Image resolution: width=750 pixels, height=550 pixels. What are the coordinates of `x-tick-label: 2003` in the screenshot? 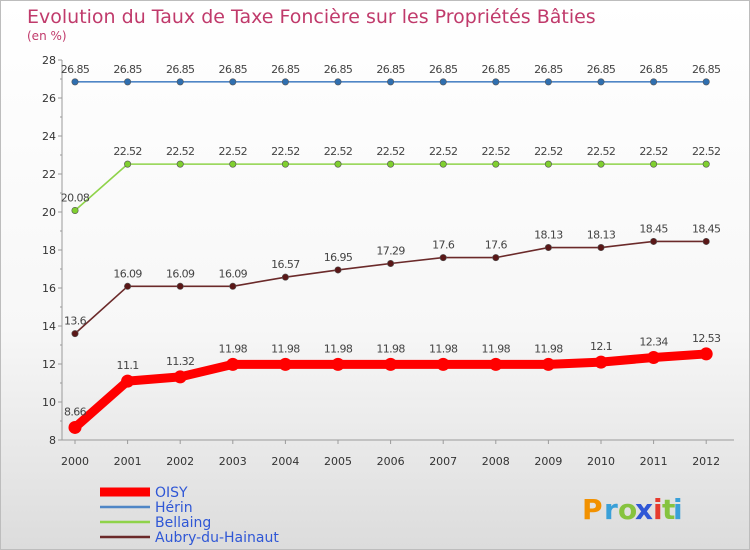 It's located at (233, 461).